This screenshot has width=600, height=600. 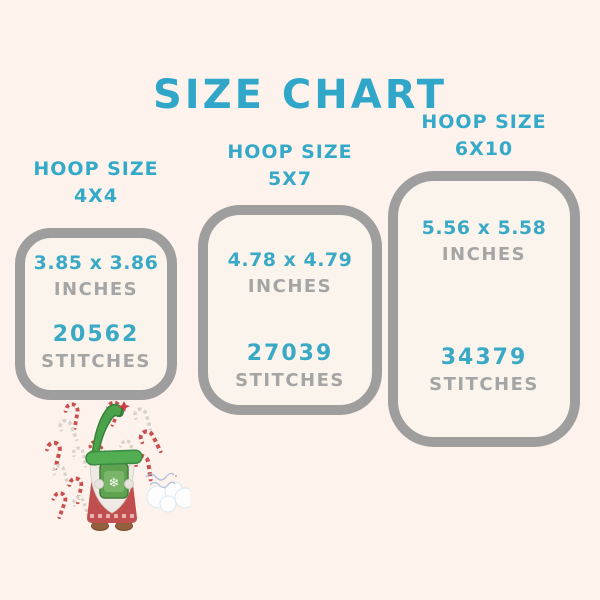 I want to click on design-size-value: 4.78 x 4.79, so click(x=290, y=260).